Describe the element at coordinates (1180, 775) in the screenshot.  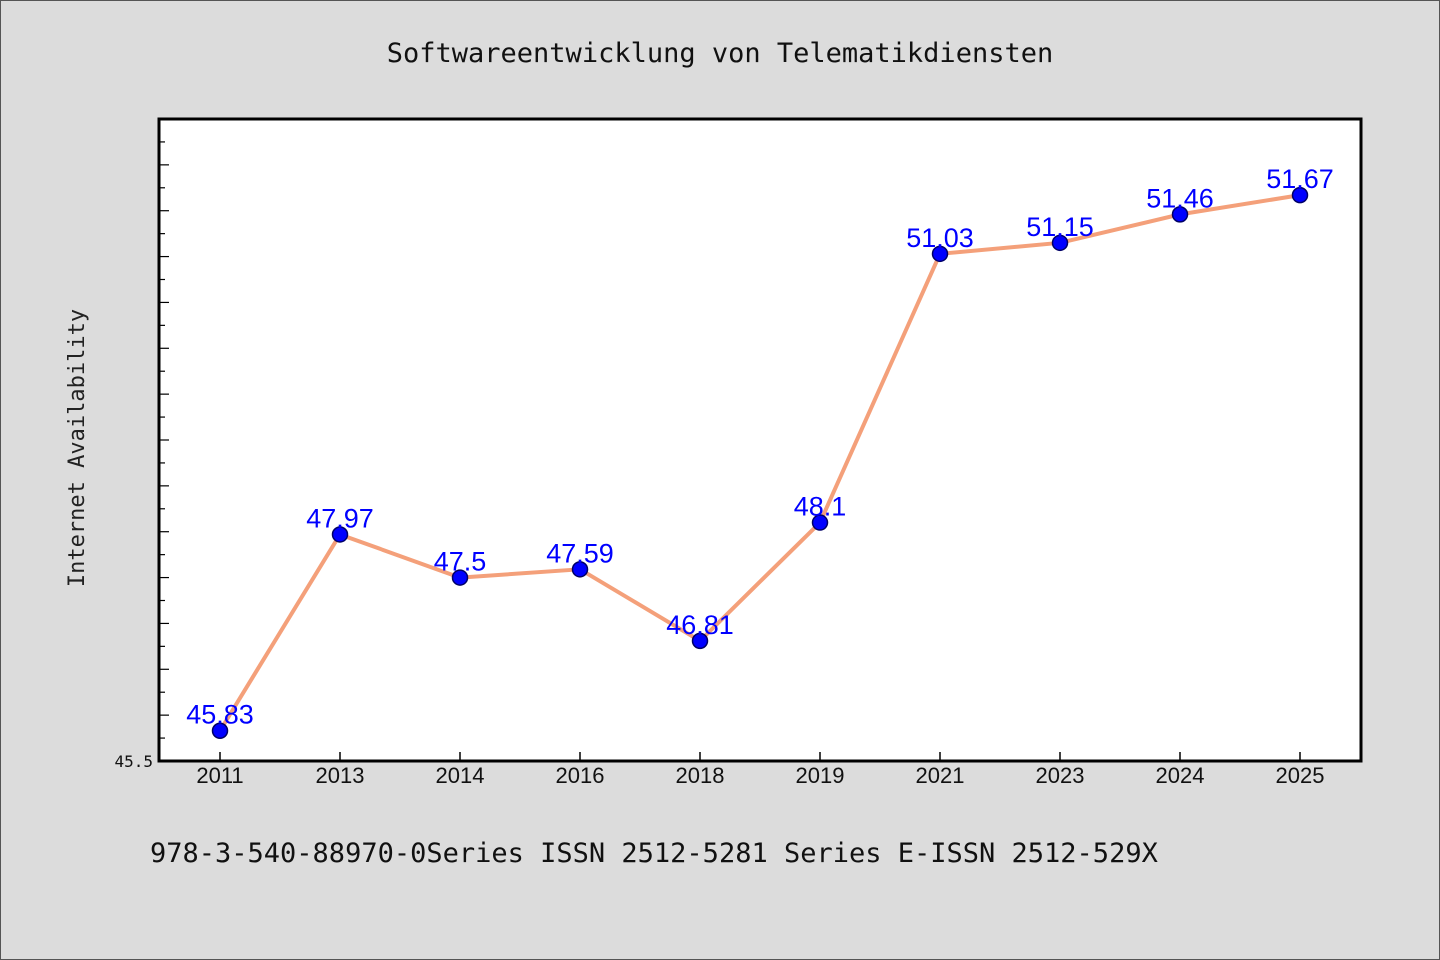
I see `x-tick-label: 2024` at that location.